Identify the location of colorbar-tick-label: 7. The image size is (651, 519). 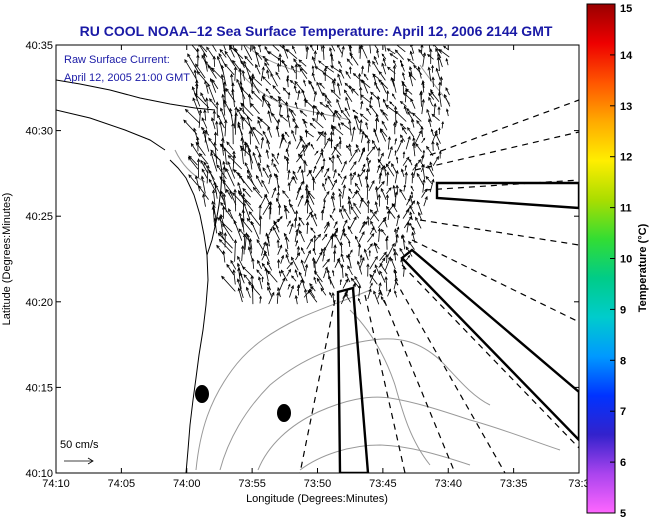
(623, 412).